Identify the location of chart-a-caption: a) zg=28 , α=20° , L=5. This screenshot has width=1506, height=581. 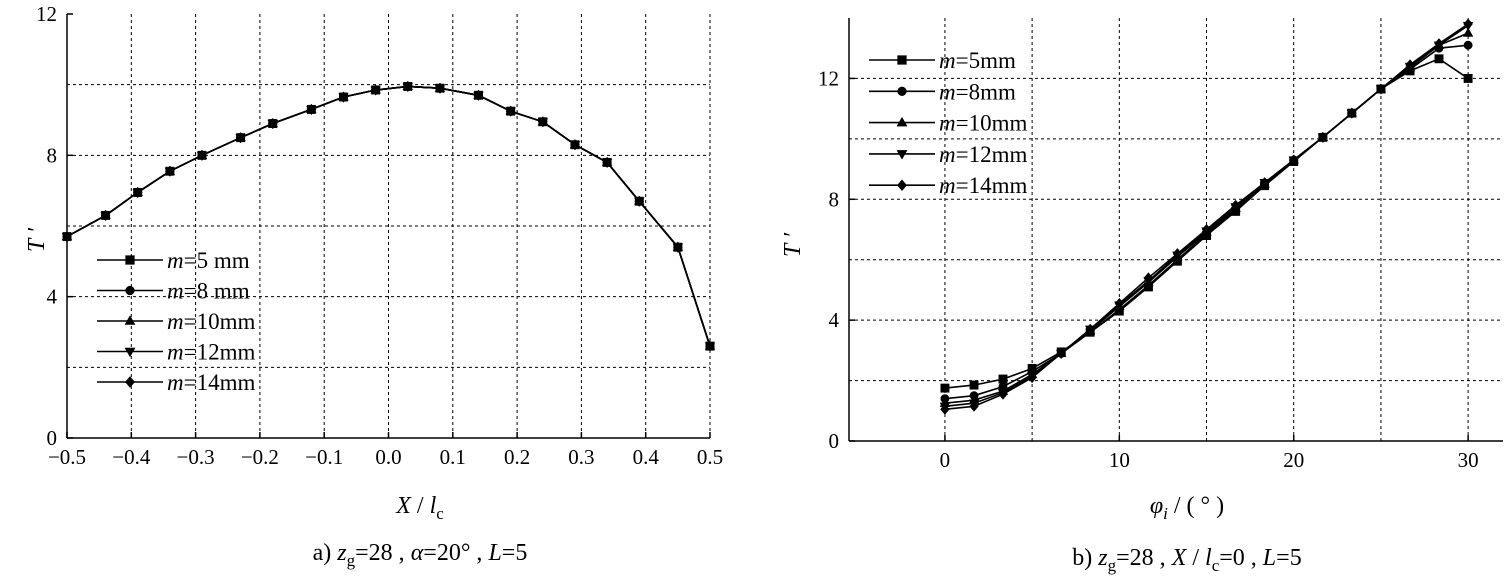
(420, 555).